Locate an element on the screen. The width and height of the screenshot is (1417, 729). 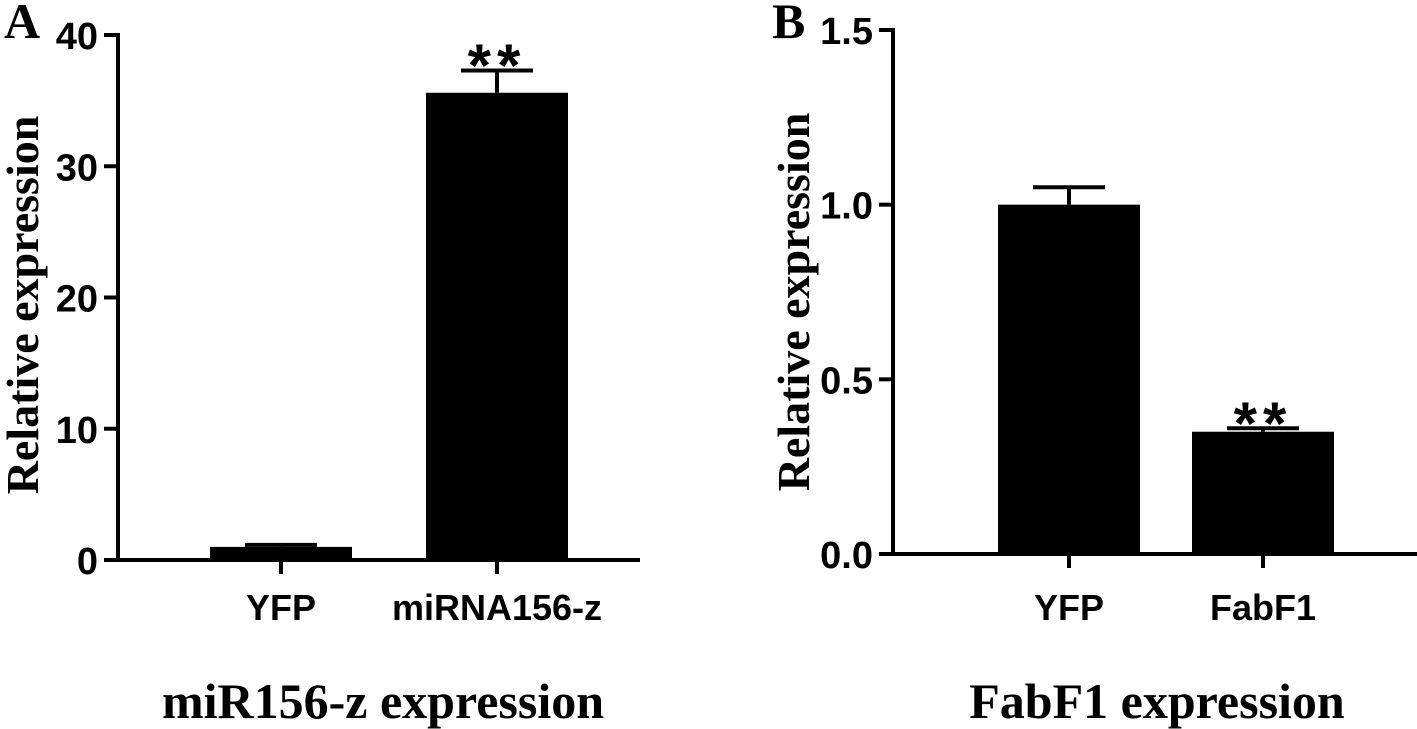
category-label-a-1: YFP is located at coordinates (281, 607).